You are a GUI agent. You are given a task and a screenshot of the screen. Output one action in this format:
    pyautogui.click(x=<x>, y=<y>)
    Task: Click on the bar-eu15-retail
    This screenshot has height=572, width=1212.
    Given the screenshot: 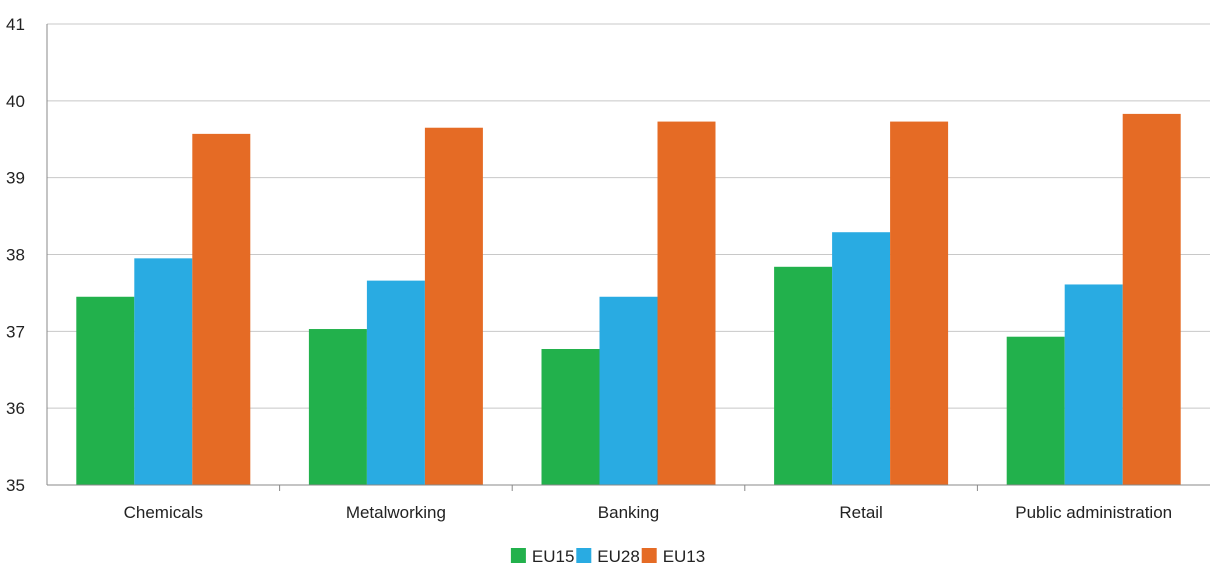 What is the action you would take?
    pyautogui.click(x=803, y=375)
    